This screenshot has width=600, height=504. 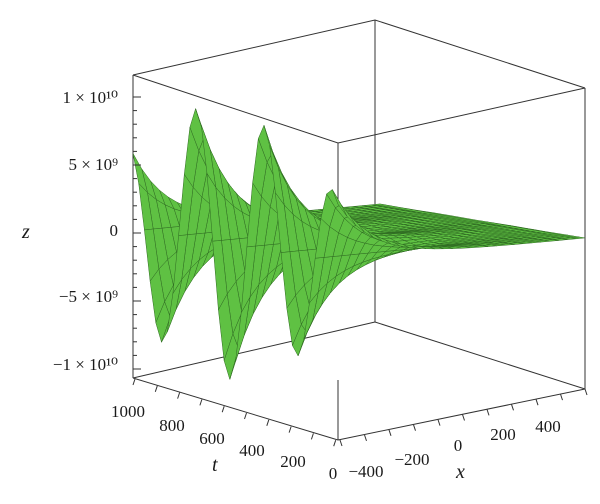 I want to click on t-axis: 1000 800 600 400 200 0 t, so click(x=224, y=442).